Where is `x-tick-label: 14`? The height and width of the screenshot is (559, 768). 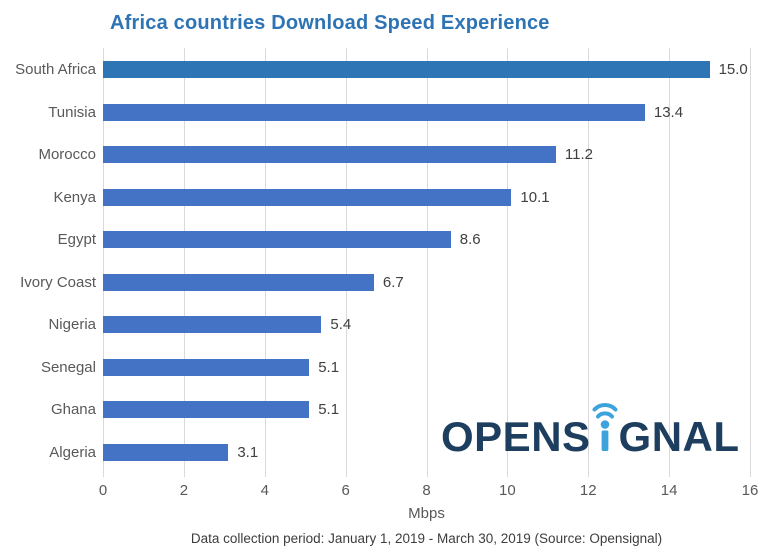 x-tick-label: 14 is located at coordinates (669, 490).